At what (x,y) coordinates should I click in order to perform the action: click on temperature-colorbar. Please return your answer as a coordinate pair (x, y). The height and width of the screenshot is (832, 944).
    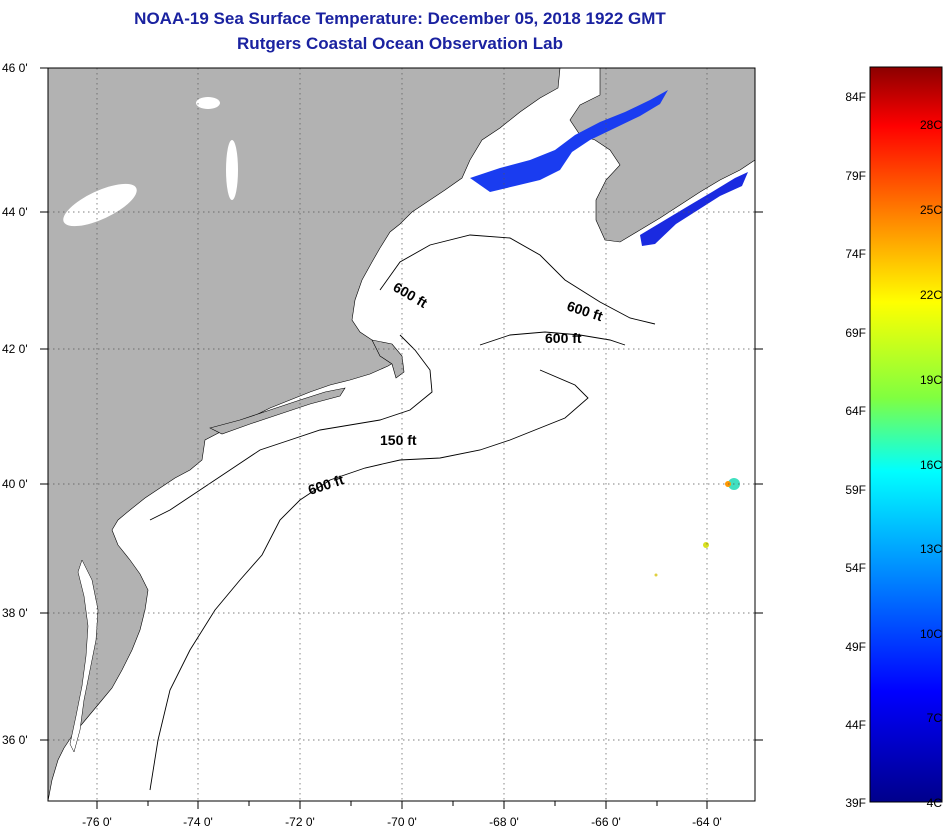
    Looking at the image, I should click on (906, 434).